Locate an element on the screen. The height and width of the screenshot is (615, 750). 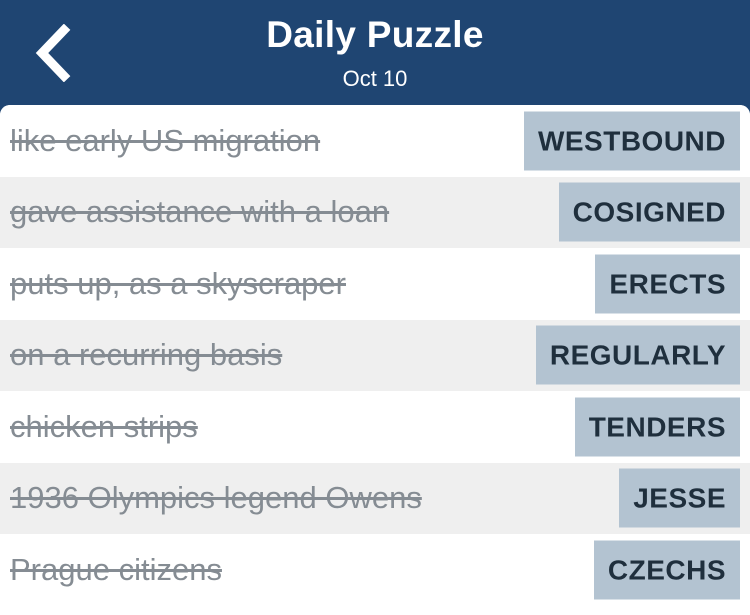
clue-row: like early US migration WESTBOUND is located at coordinates (375, 141).